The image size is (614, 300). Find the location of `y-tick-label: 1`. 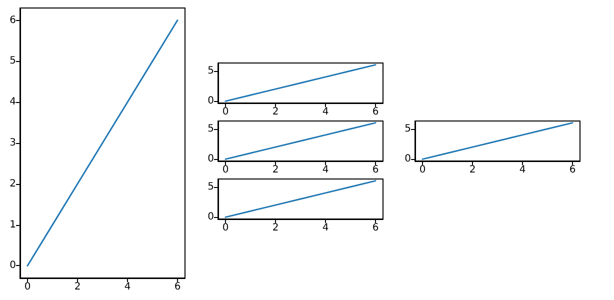

y-tick-label: 1 is located at coordinates (13, 224).